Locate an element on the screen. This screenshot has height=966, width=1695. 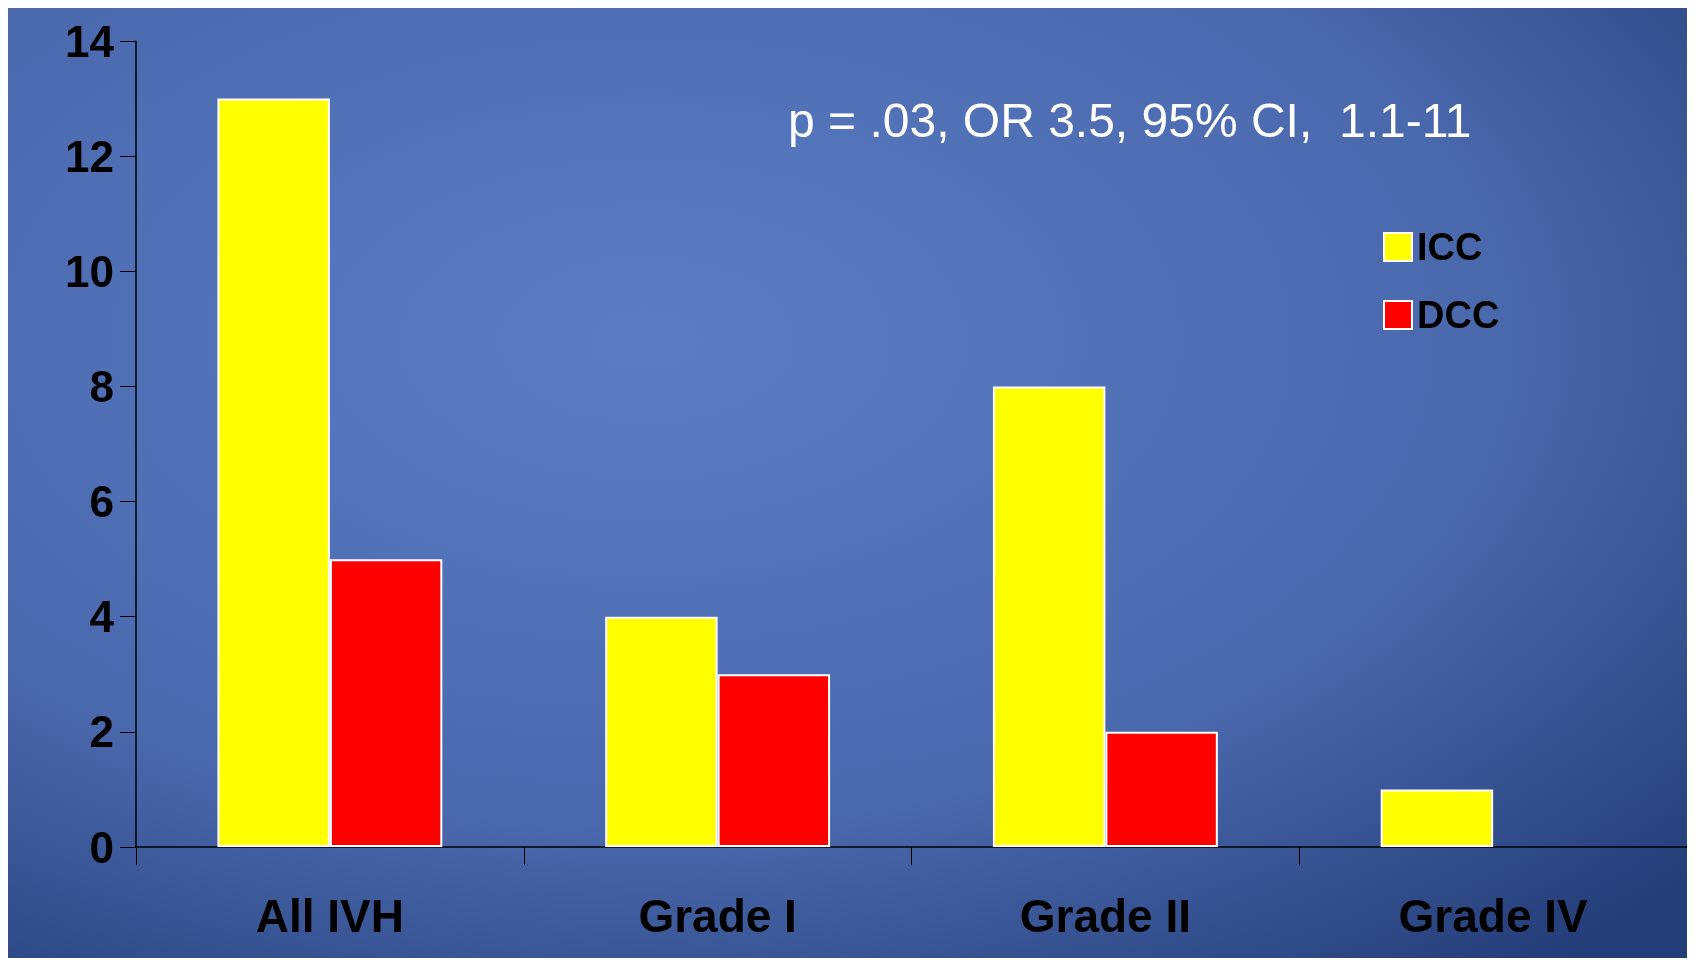
y-tick-label: 8 is located at coordinates (101, 386).